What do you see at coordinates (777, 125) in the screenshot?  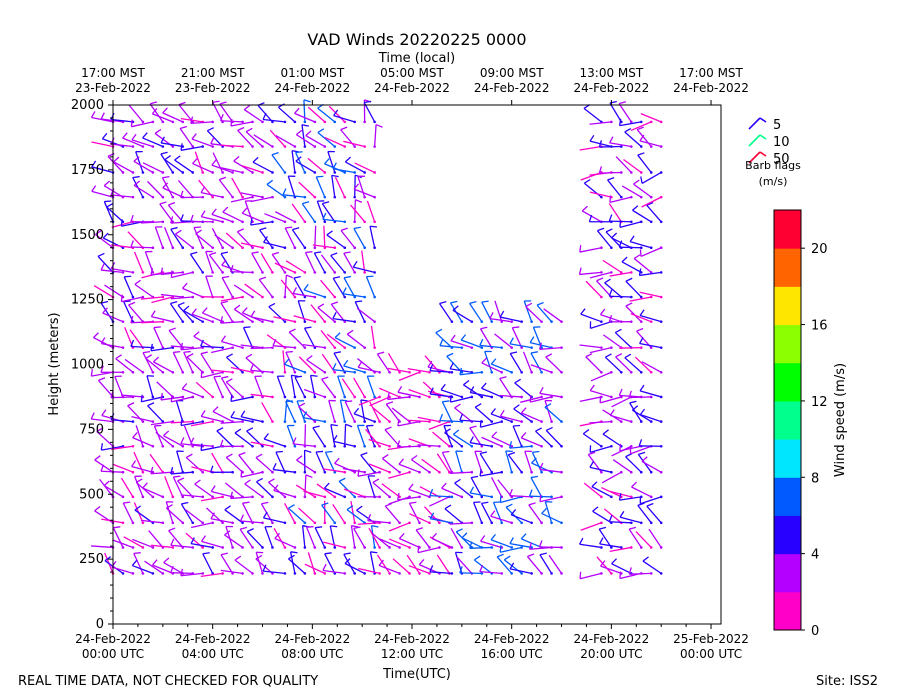 I see `legend-label: 5` at bounding box center [777, 125].